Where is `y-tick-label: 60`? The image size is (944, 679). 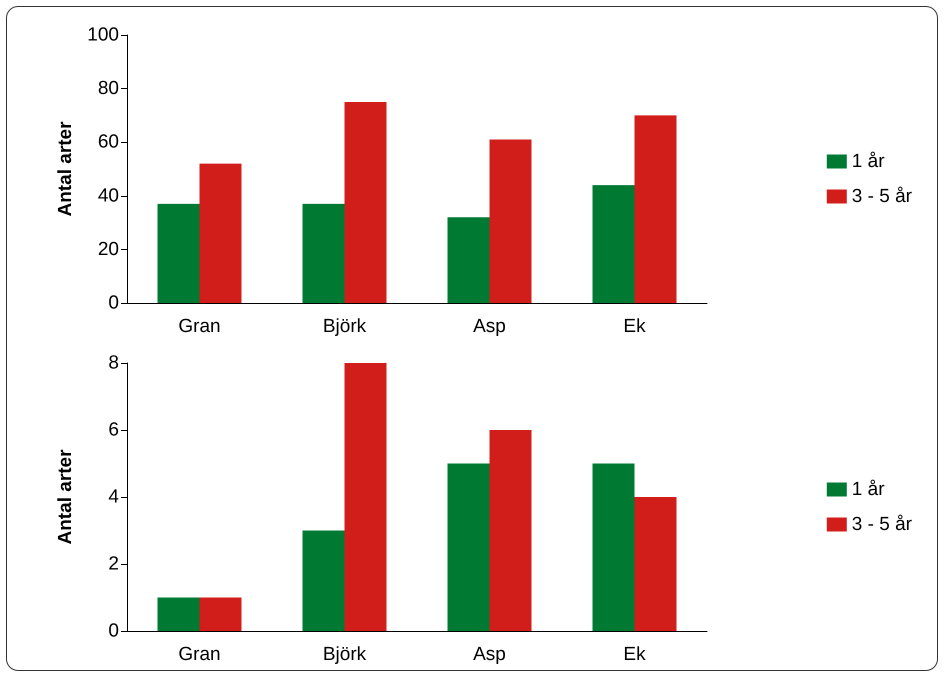 y-tick-label: 60 is located at coordinates (108, 142).